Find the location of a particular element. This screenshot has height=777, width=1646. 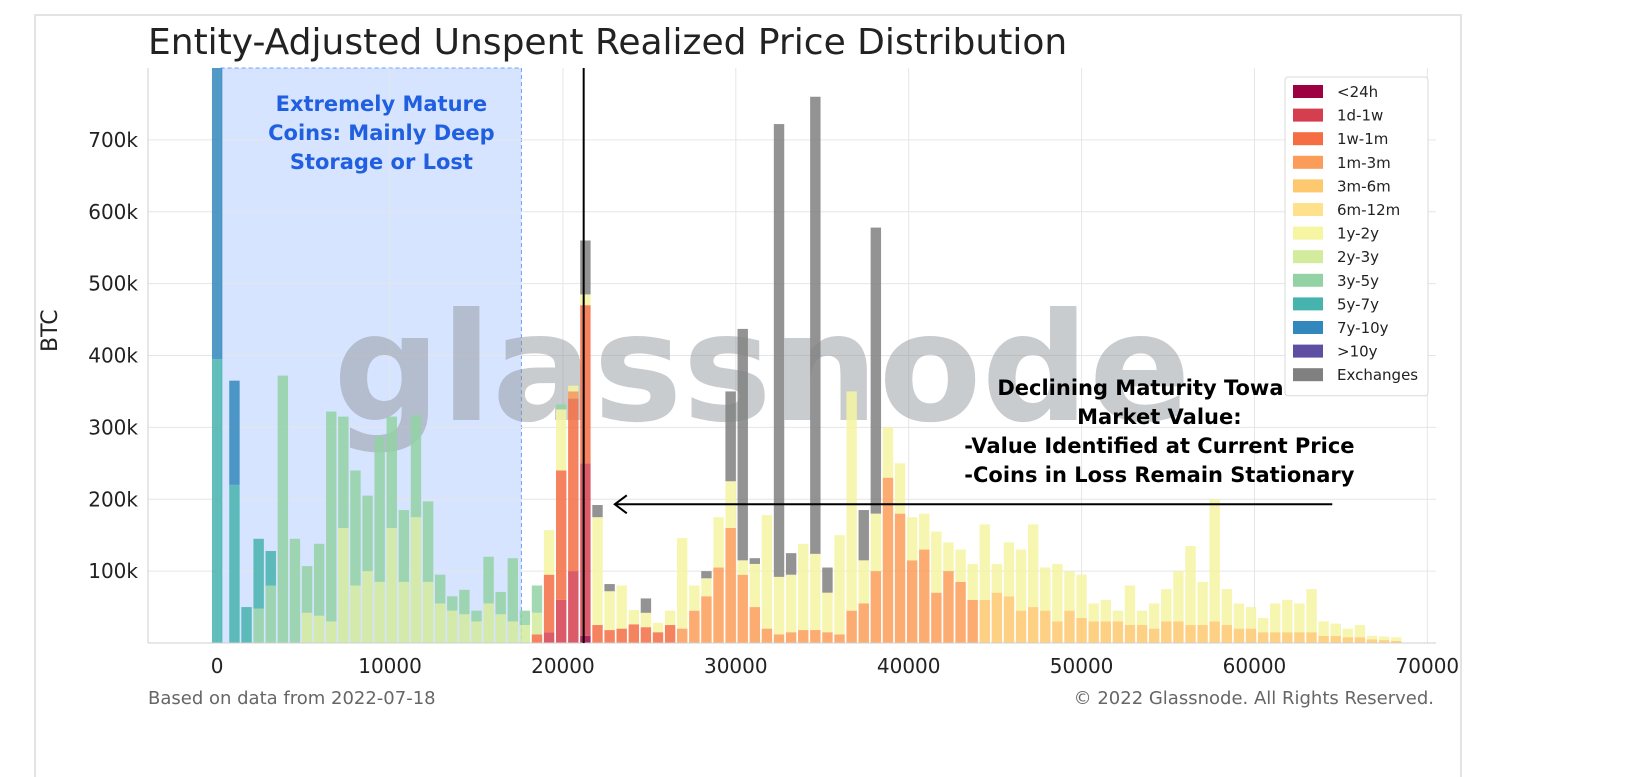

legend-label: 3m-6m is located at coordinates (1364, 186).